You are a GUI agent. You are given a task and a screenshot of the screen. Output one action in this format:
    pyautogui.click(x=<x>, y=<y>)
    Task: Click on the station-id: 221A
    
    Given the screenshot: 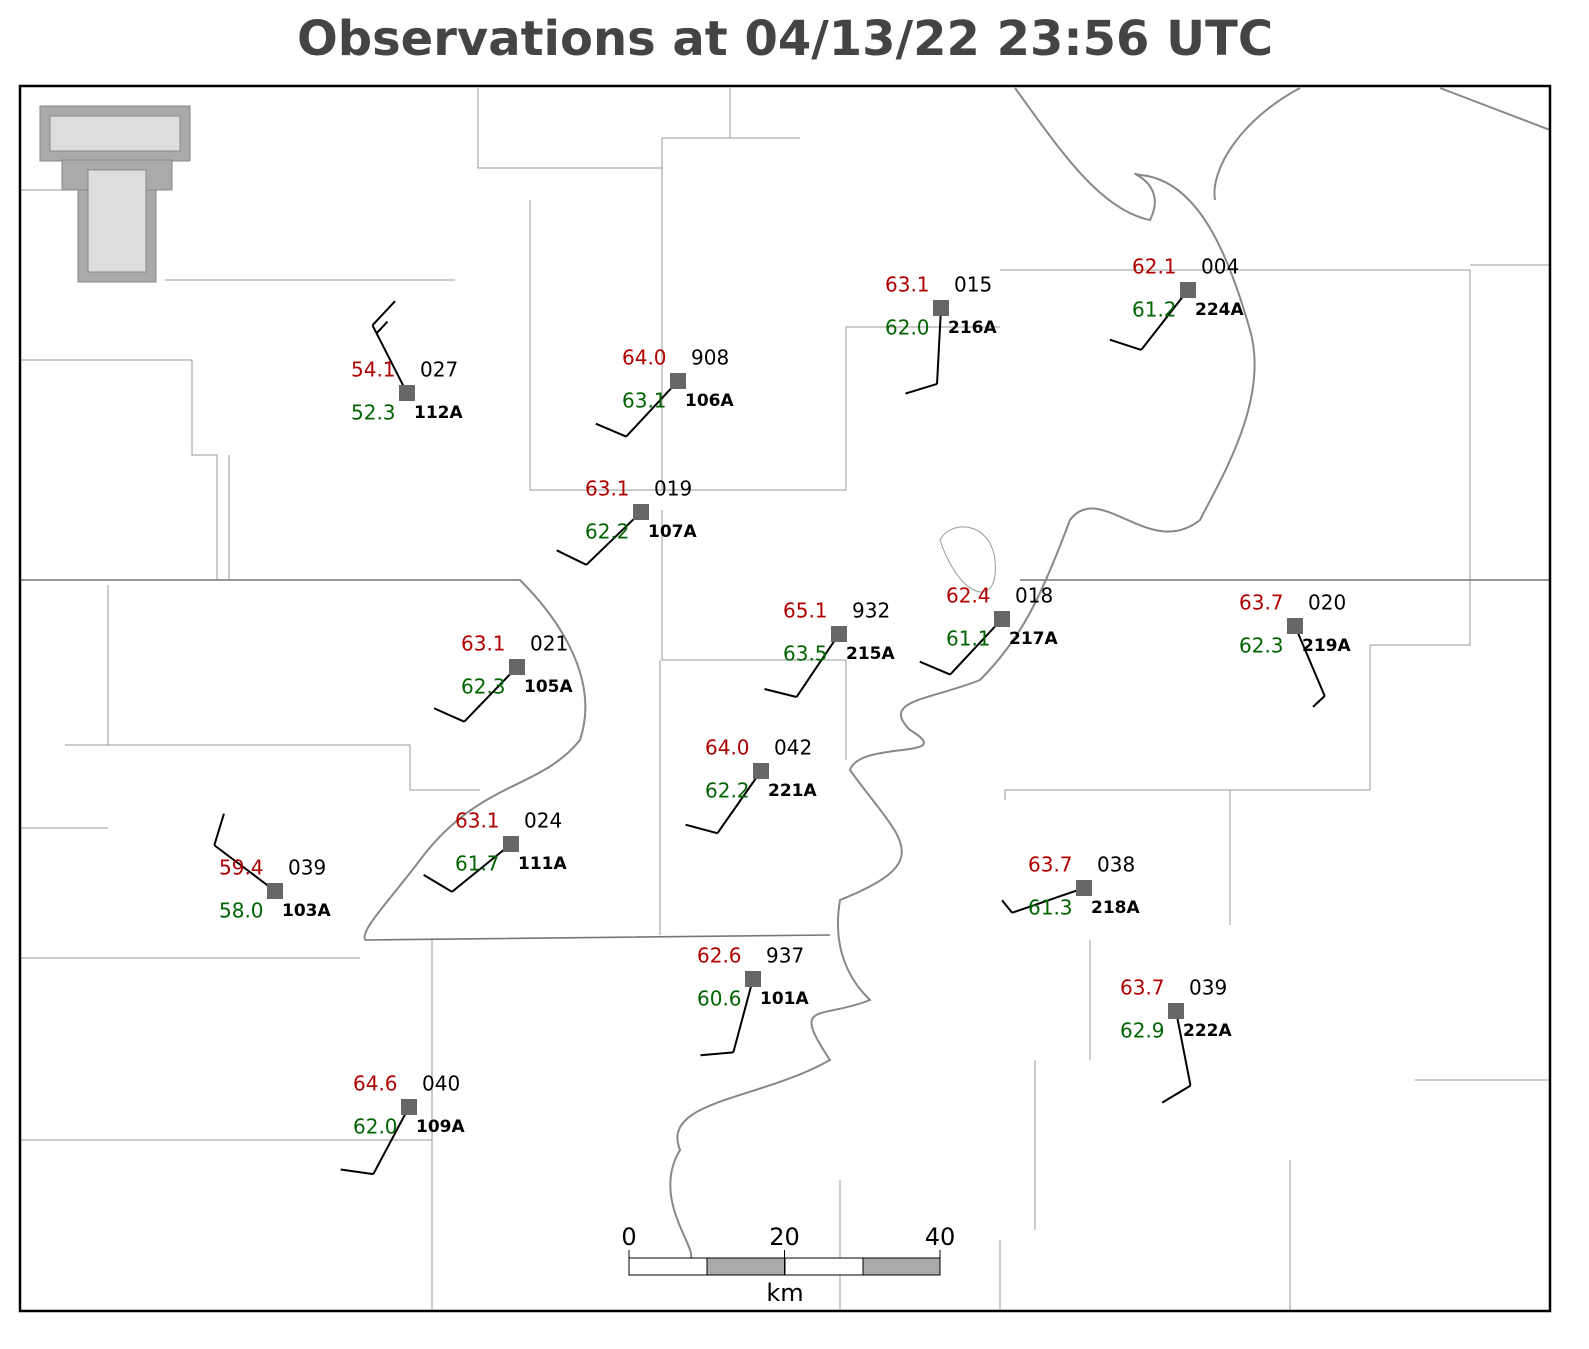 What is the action you would take?
    pyautogui.click(x=792, y=791)
    